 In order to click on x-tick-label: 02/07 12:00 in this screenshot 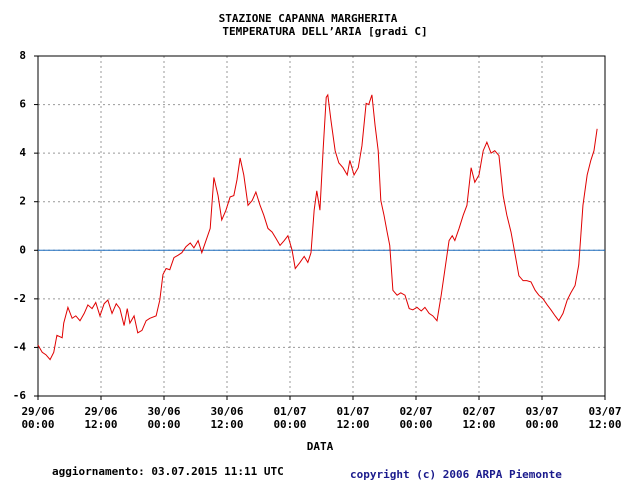, I will do `click(479, 418)`.